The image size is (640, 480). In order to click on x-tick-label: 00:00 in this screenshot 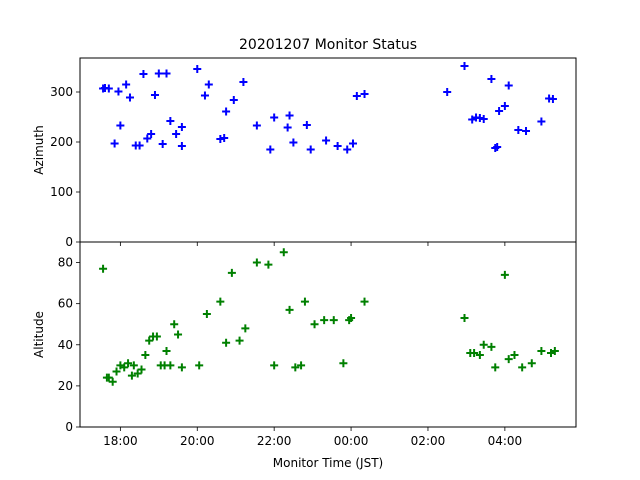, I will do `click(351, 441)`.